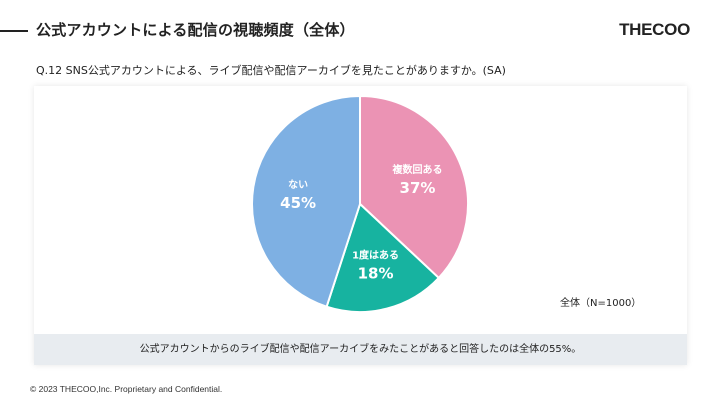 Image resolution: width=720 pixels, height=405 pixels. What do you see at coordinates (298, 185) in the screenshot?
I see `slice-label-2: ない` at bounding box center [298, 185].